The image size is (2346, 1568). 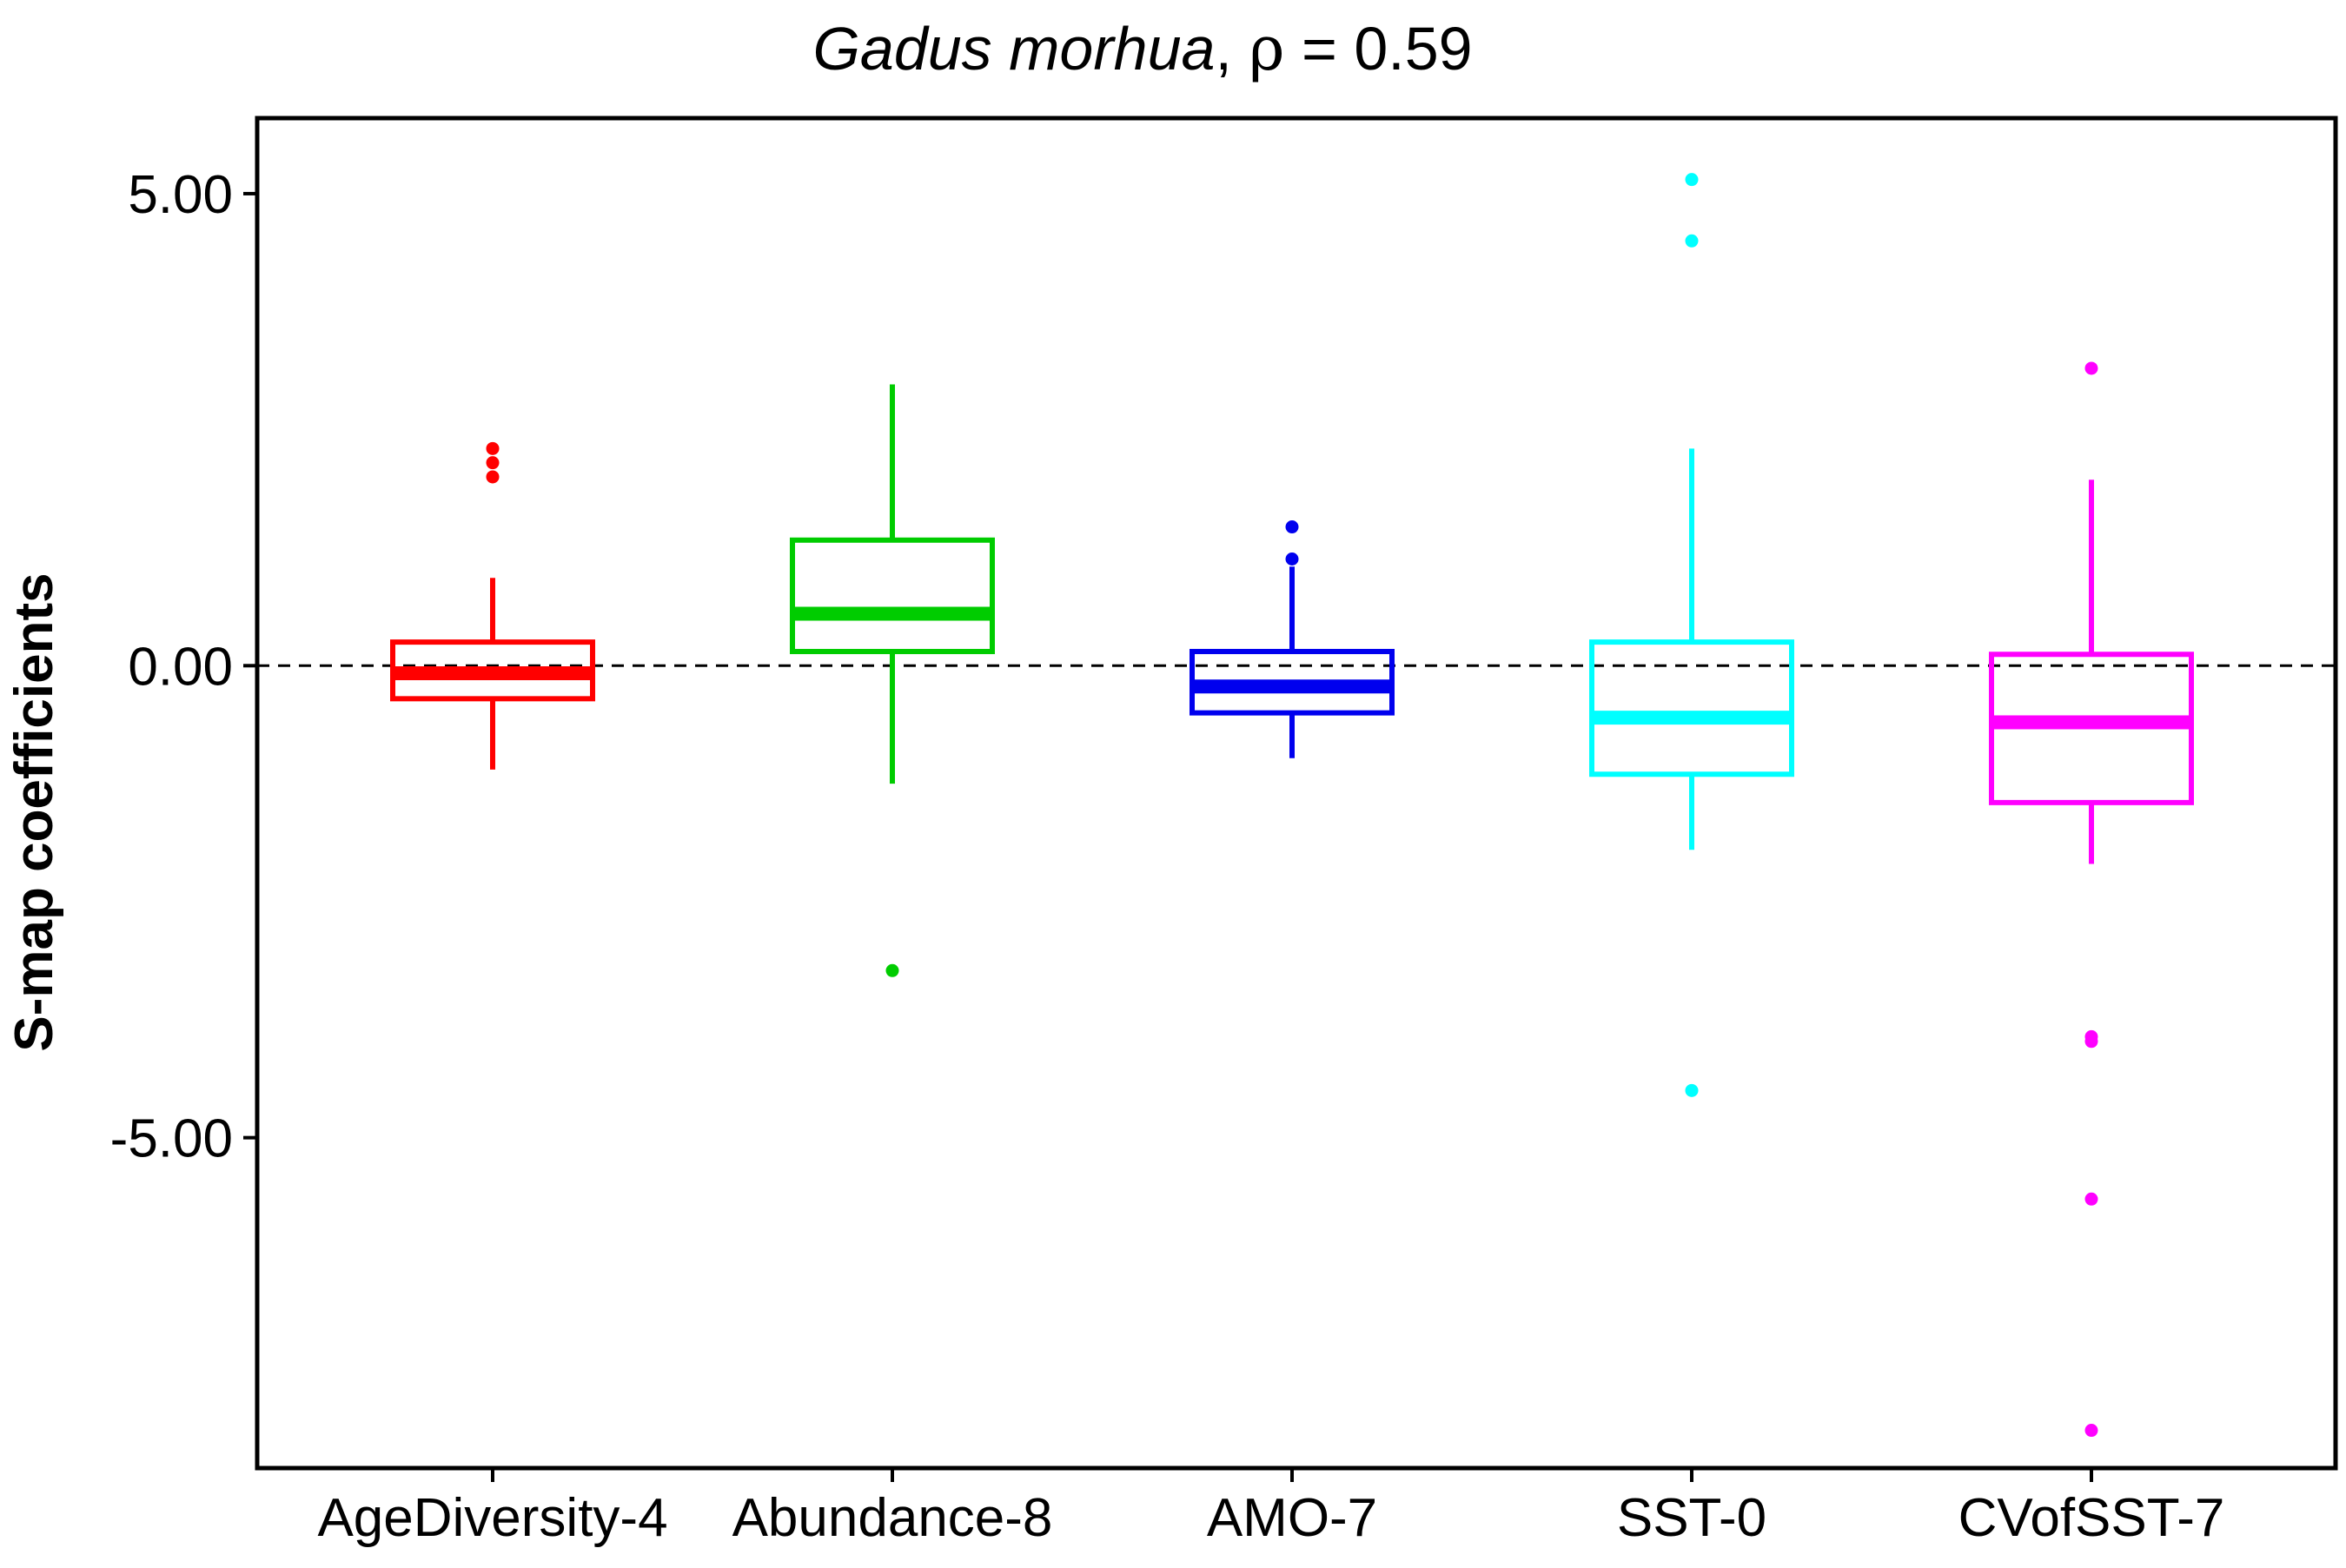 What do you see at coordinates (1292, 1518) in the screenshot?
I see `x-tick-label: AMO-7` at bounding box center [1292, 1518].